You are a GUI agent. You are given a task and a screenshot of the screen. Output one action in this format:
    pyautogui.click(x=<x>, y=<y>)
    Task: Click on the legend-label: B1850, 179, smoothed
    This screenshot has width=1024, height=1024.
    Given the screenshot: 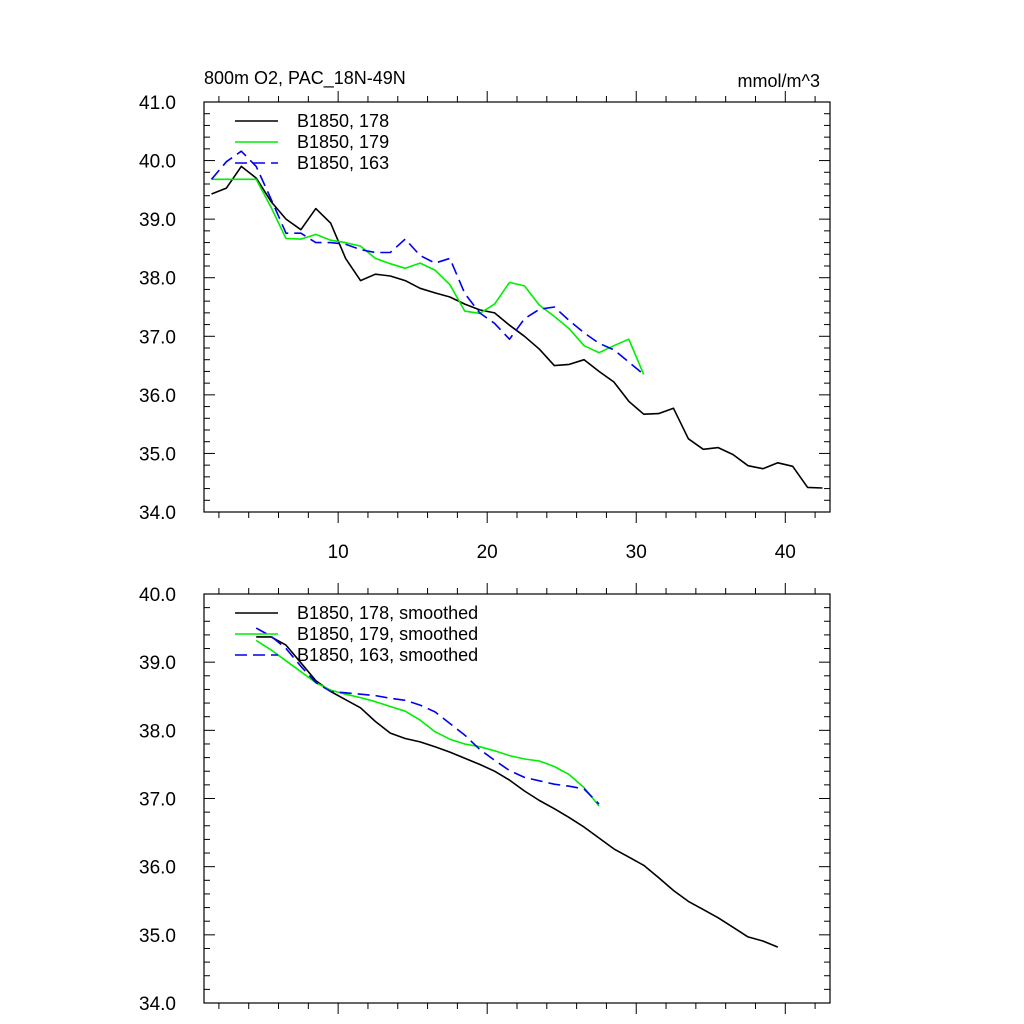 What is the action you would take?
    pyautogui.click(x=387, y=634)
    